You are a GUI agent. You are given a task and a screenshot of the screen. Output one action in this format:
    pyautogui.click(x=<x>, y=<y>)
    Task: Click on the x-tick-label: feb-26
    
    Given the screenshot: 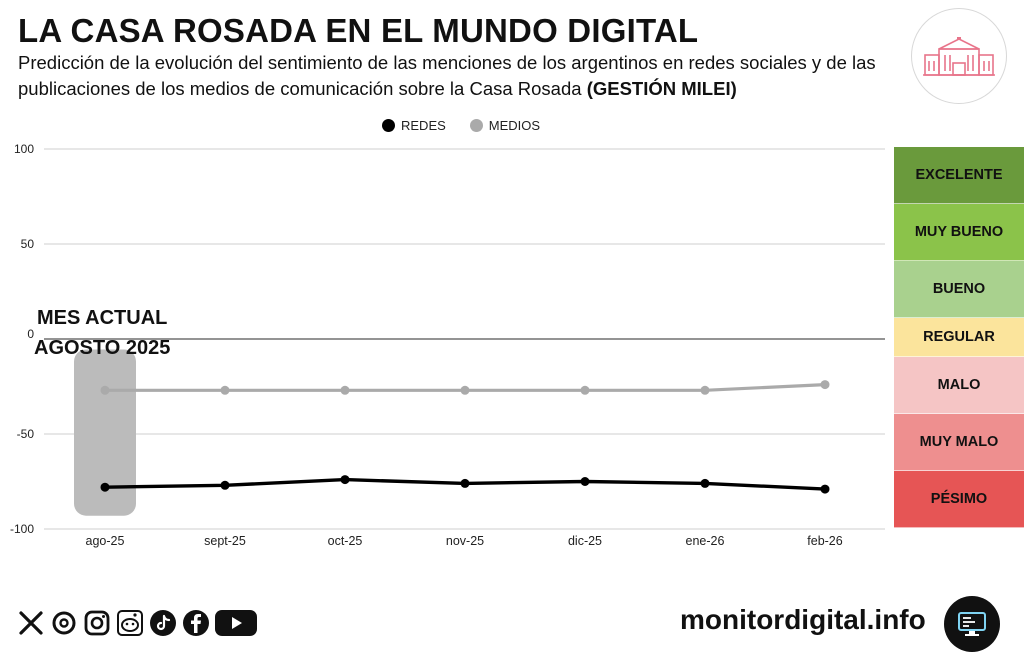 What is the action you would take?
    pyautogui.click(x=824, y=541)
    